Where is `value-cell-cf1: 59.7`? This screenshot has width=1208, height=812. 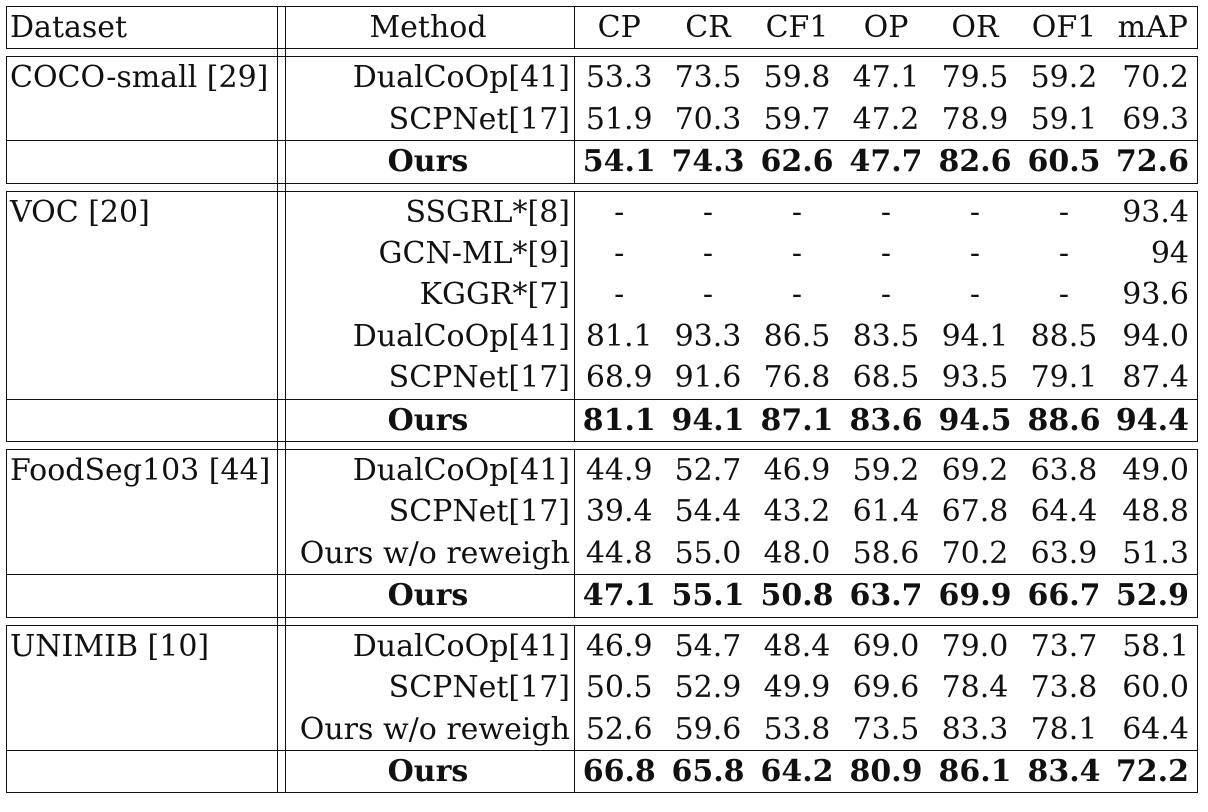
value-cell-cf1: 59.7 is located at coordinates (797, 119).